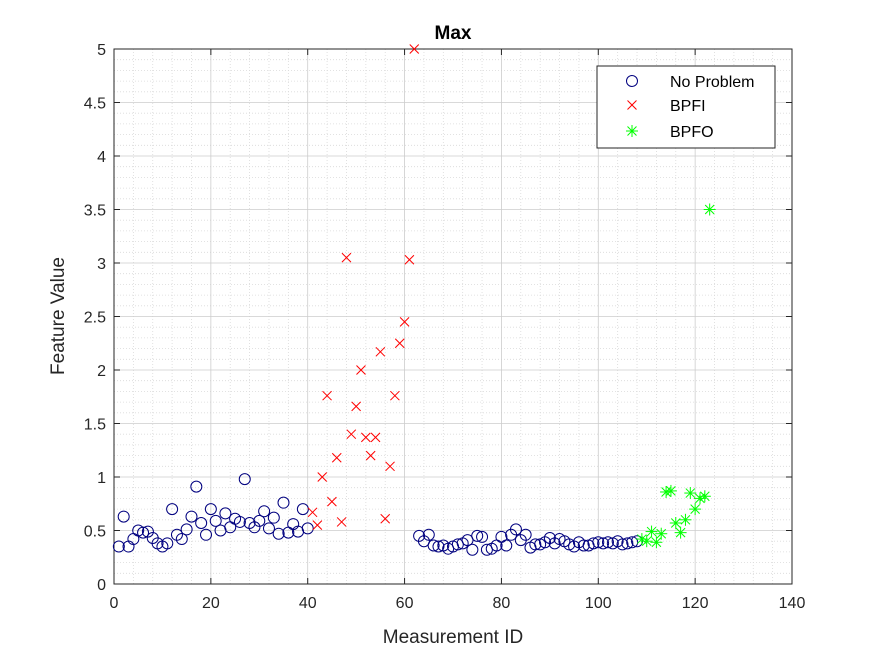 This screenshot has height=661, width=875. Describe the element at coordinates (95, 211) in the screenshot. I see `y-tick-label: 3.5` at that location.